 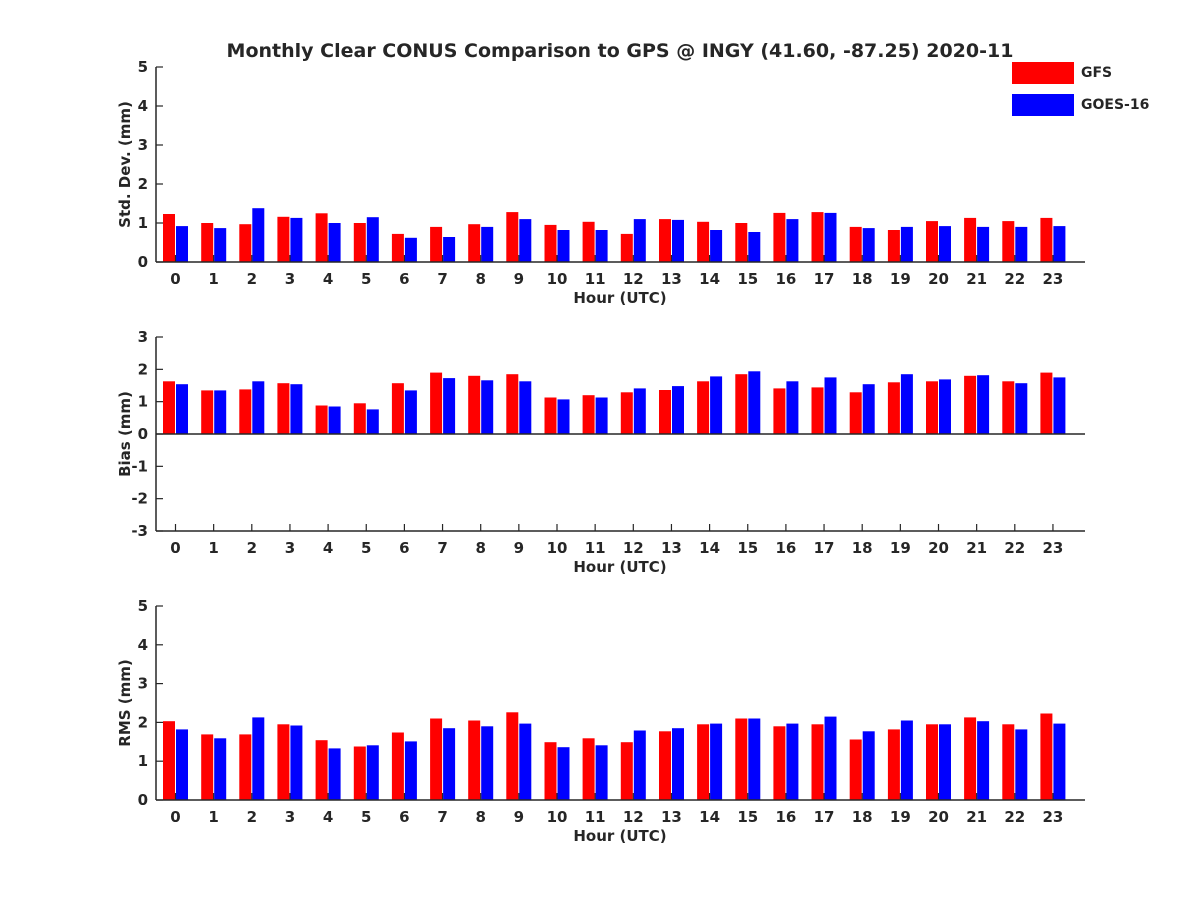 I want to click on bar-std-dev-gfs-h3, so click(x=283, y=239).